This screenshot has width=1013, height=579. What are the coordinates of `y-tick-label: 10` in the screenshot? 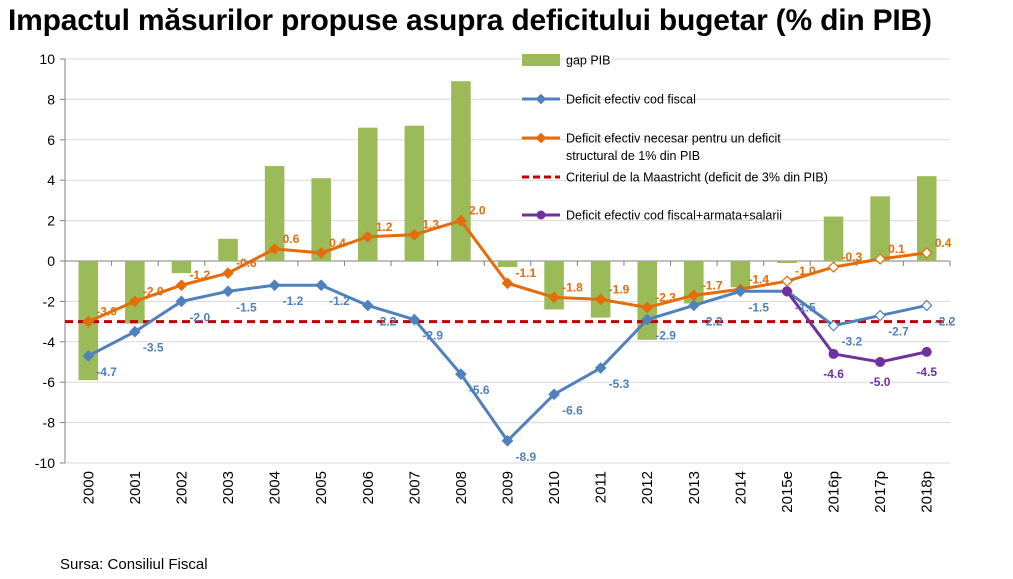 It's located at (47, 59).